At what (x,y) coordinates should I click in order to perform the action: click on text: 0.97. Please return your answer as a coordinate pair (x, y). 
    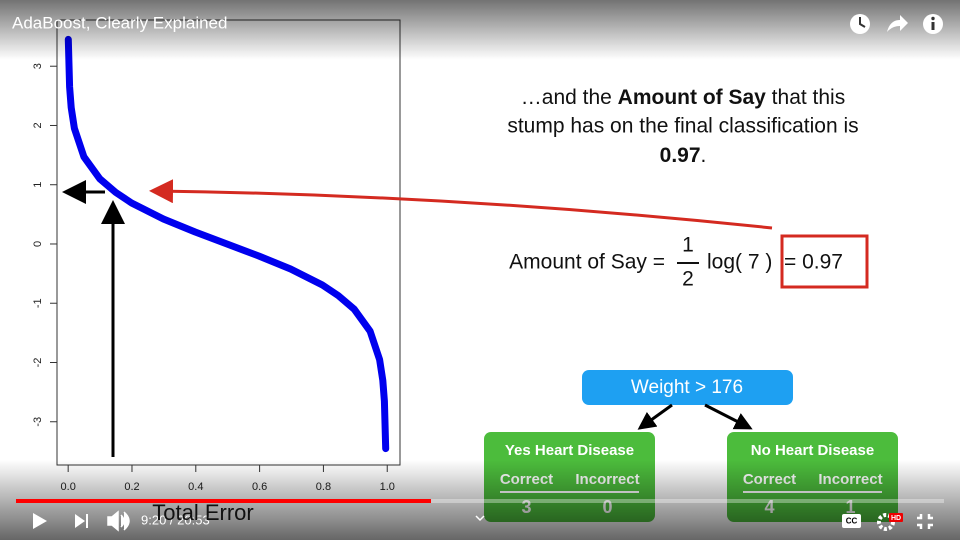
    Looking at the image, I should click on (680, 155).